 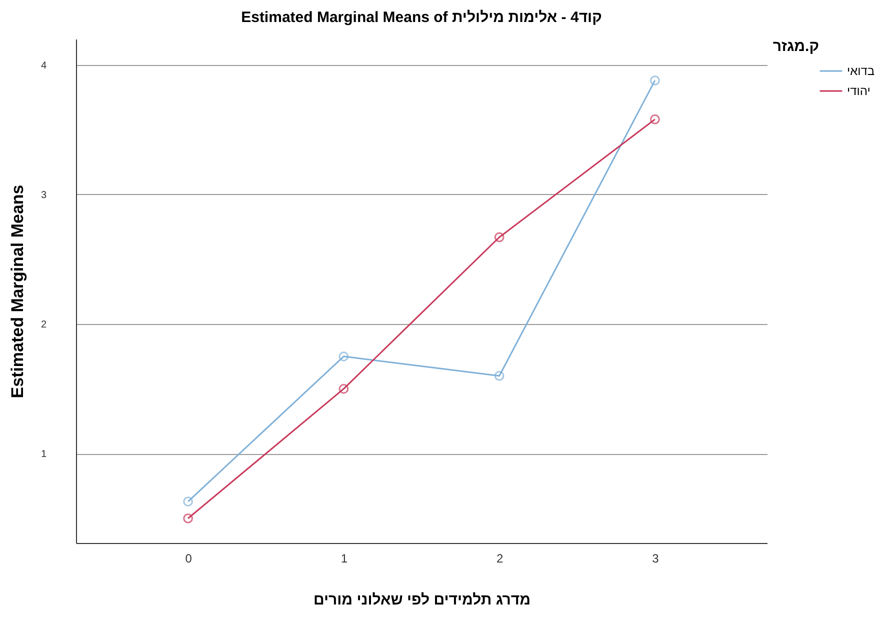 What do you see at coordinates (861, 71) in the screenshot?
I see `legend-label: בדואי` at bounding box center [861, 71].